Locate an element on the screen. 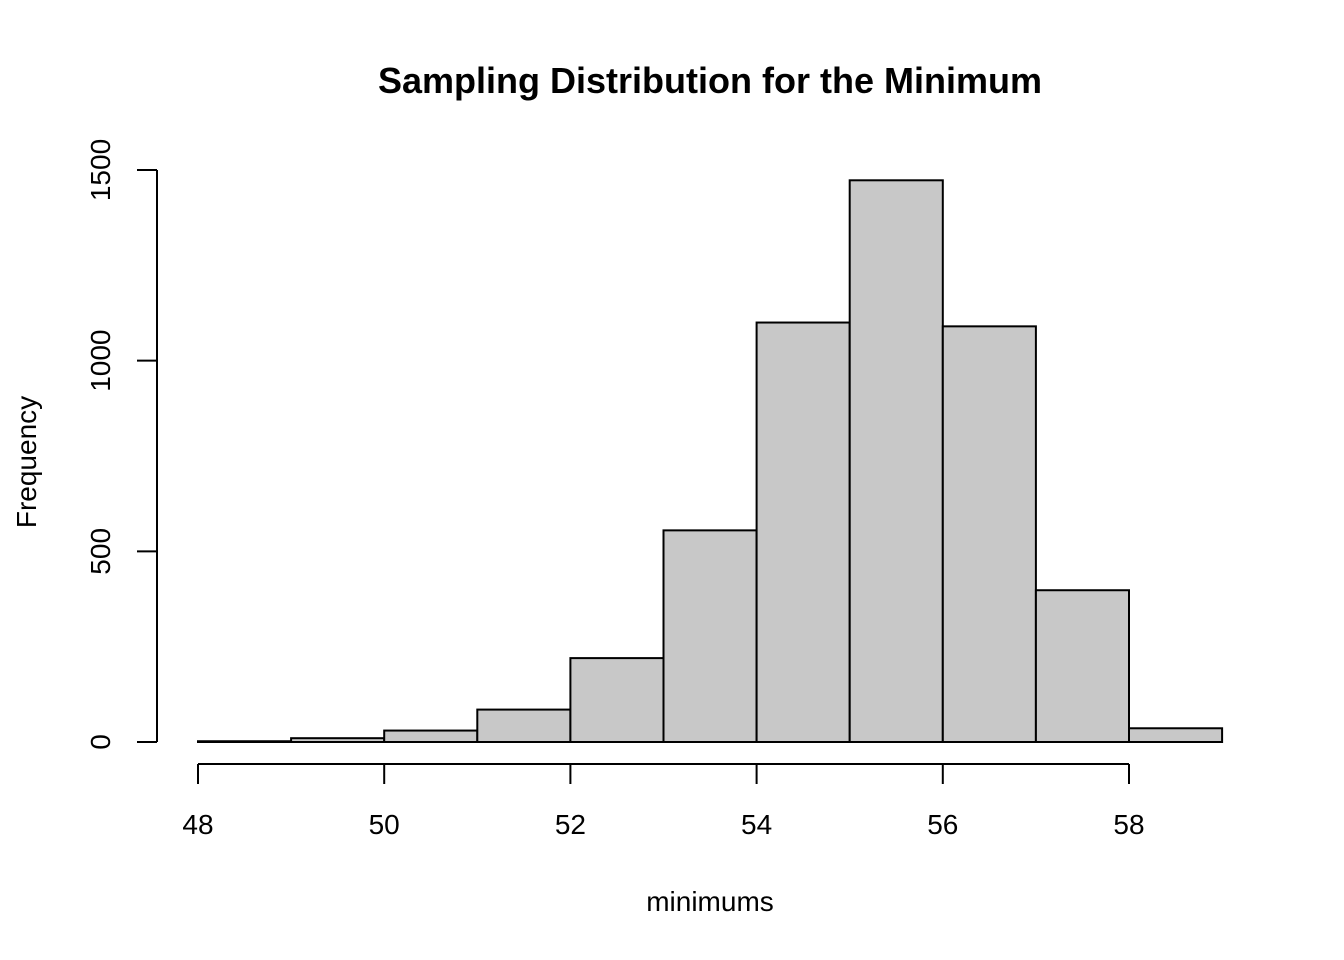 This screenshot has height=960, width=1344. y-axis-label: Frequency is located at coordinates (26, 462).